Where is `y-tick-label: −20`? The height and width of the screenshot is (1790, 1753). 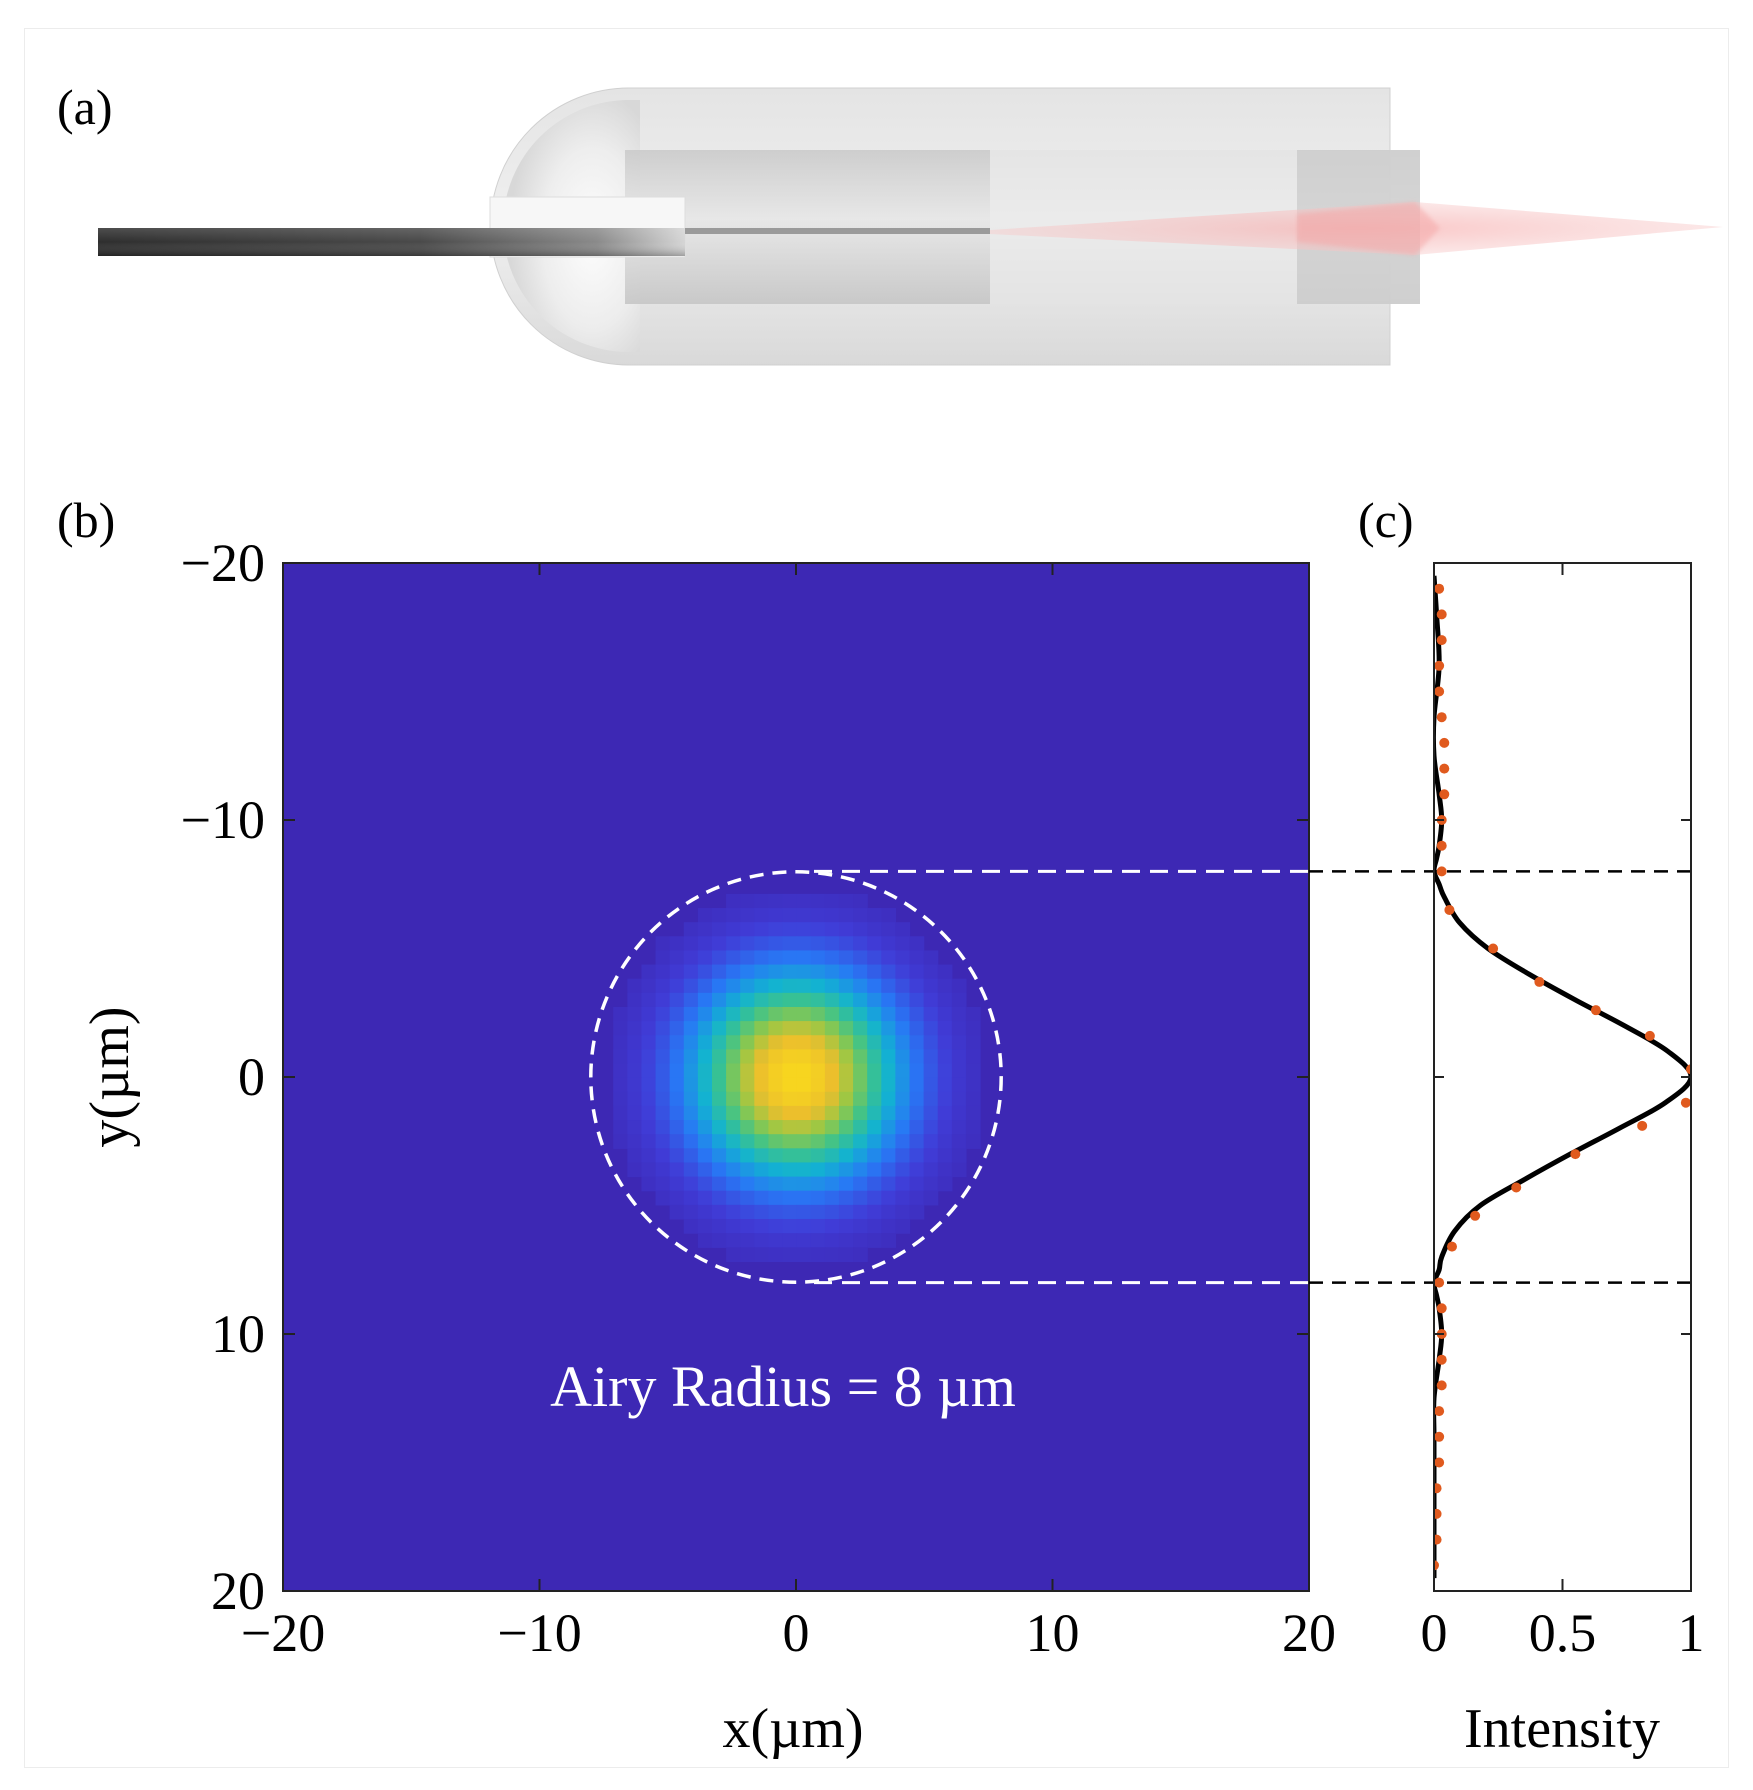 y-tick-label: −20 is located at coordinates (223, 563).